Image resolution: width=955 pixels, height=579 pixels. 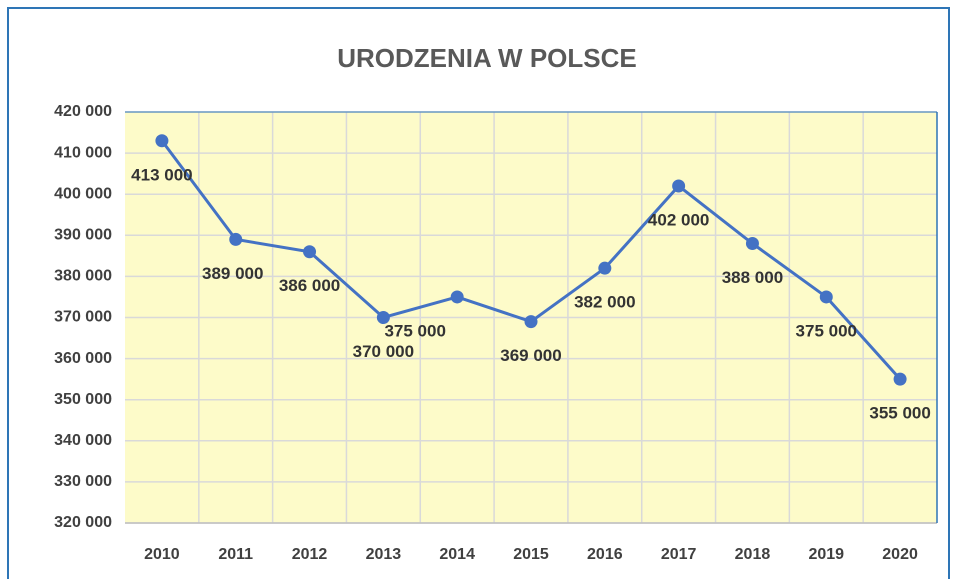 I want to click on x-tick-label: 2014, so click(x=457, y=554).